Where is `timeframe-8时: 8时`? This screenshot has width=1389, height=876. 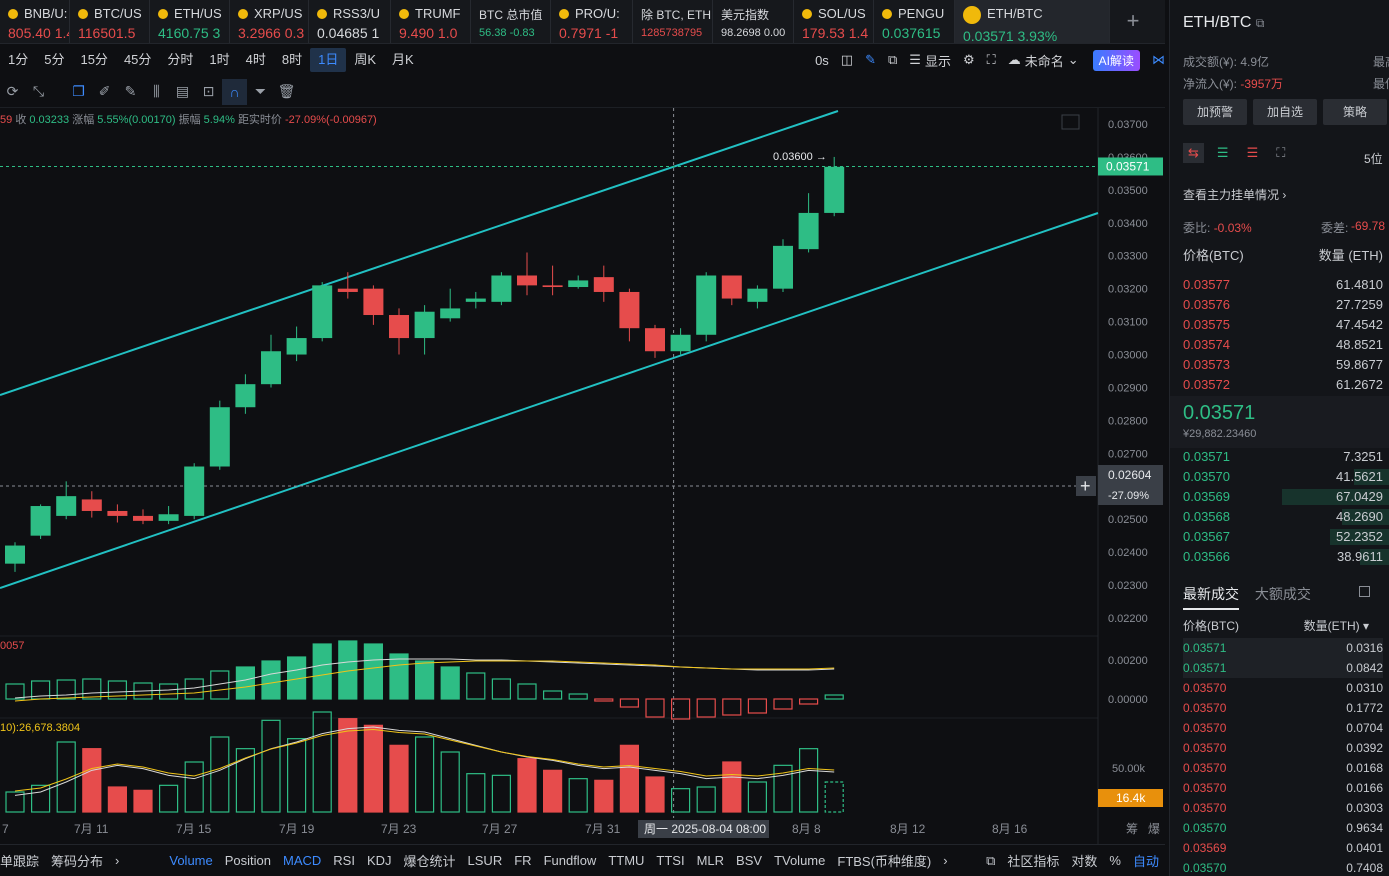 timeframe-8时: 8时 is located at coordinates (292, 59).